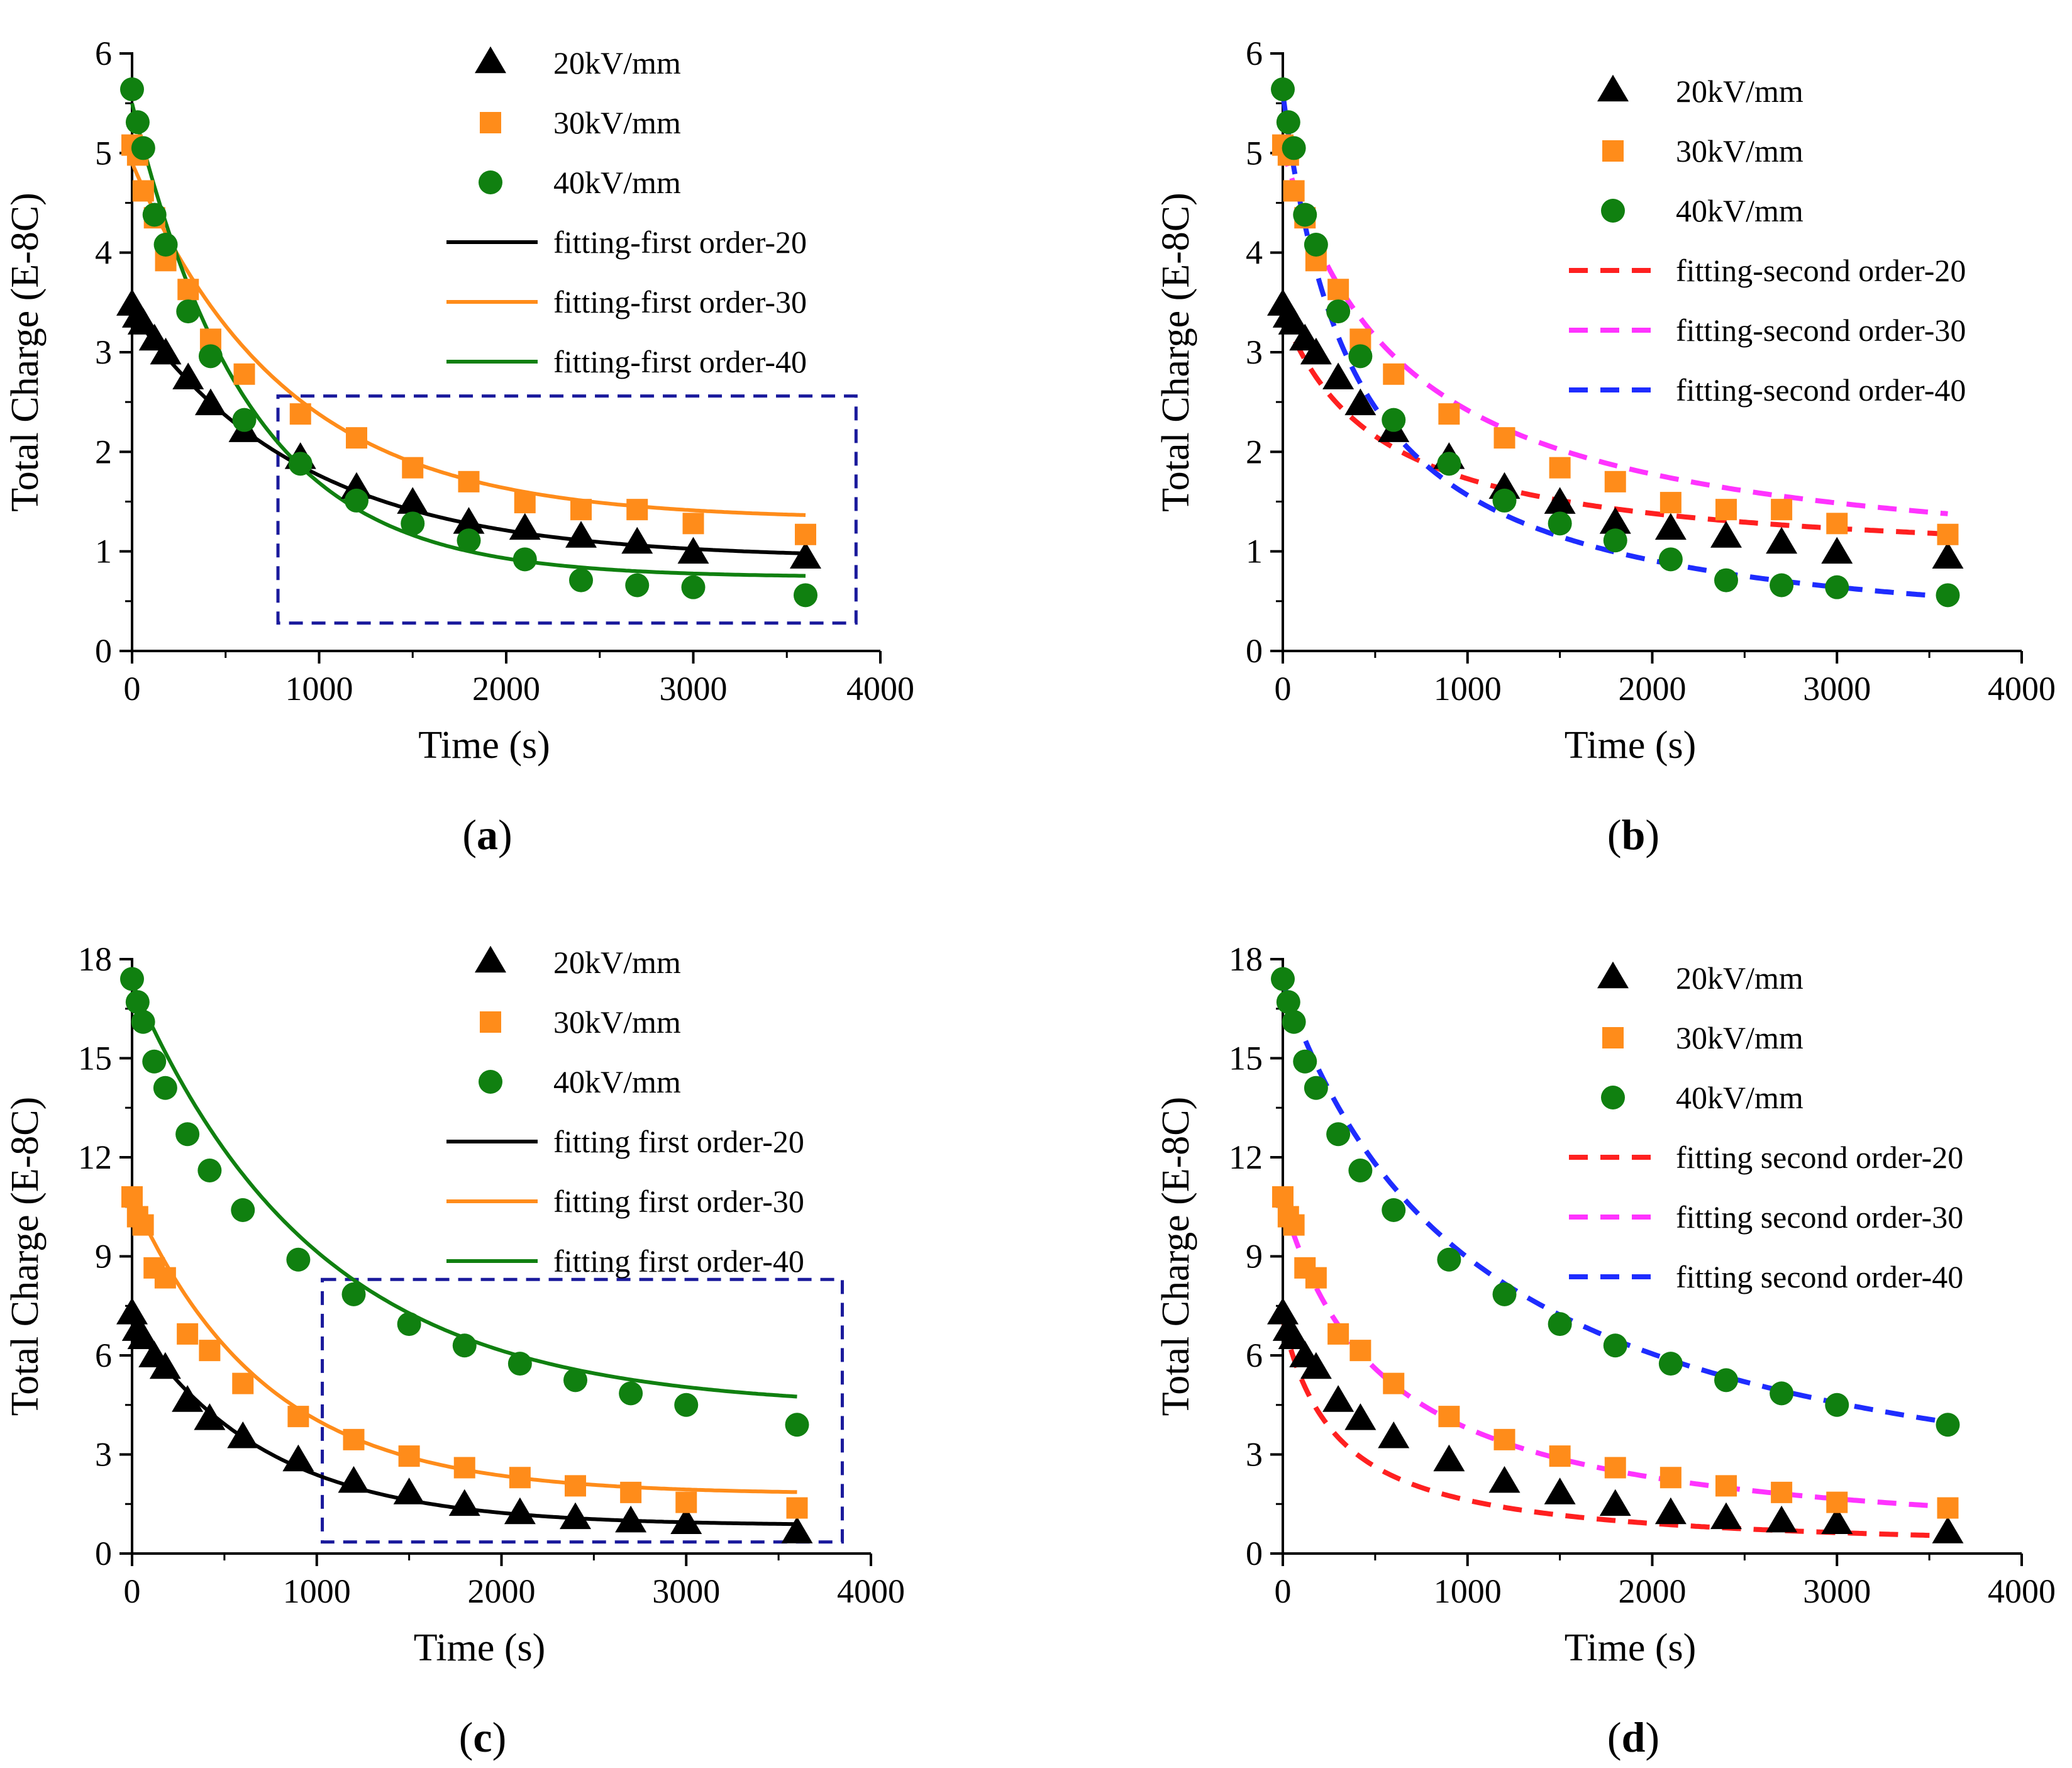  What do you see at coordinates (483, 1737) in the screenshot?
I see `panel-label: (c)` at bounding box center [483, 1737].